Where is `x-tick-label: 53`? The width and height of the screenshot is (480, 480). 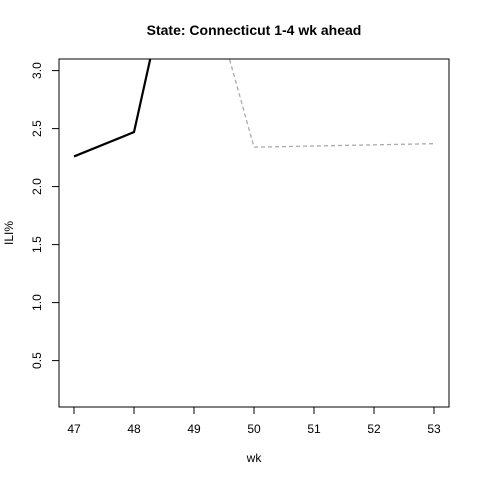
x-tick-label: 53 is located at coordinates (434, 429).